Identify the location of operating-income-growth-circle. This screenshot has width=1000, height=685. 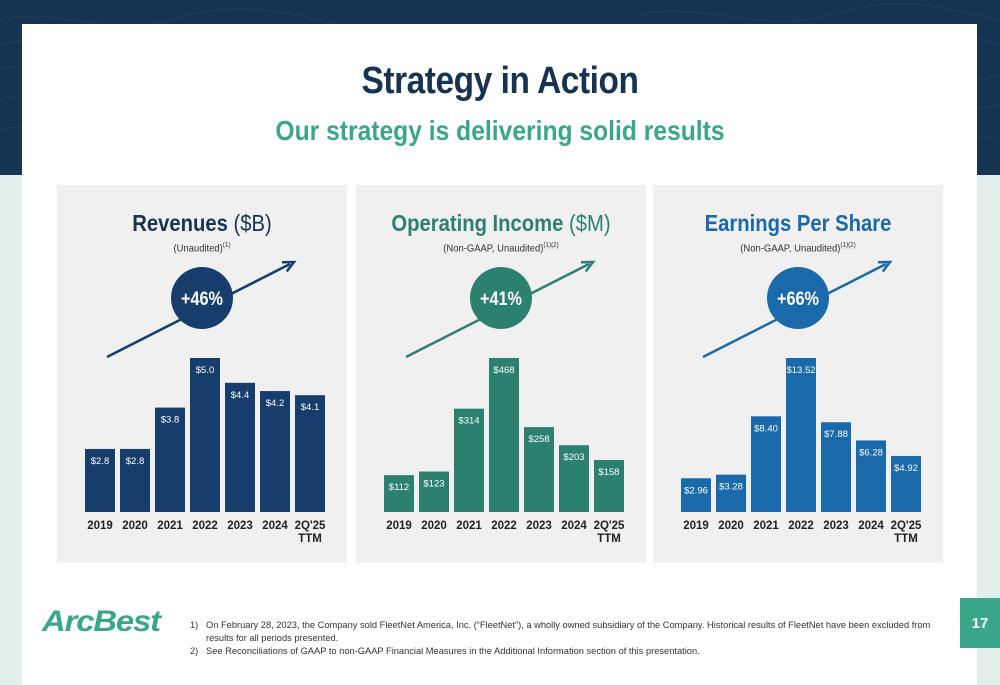
(501, 298).